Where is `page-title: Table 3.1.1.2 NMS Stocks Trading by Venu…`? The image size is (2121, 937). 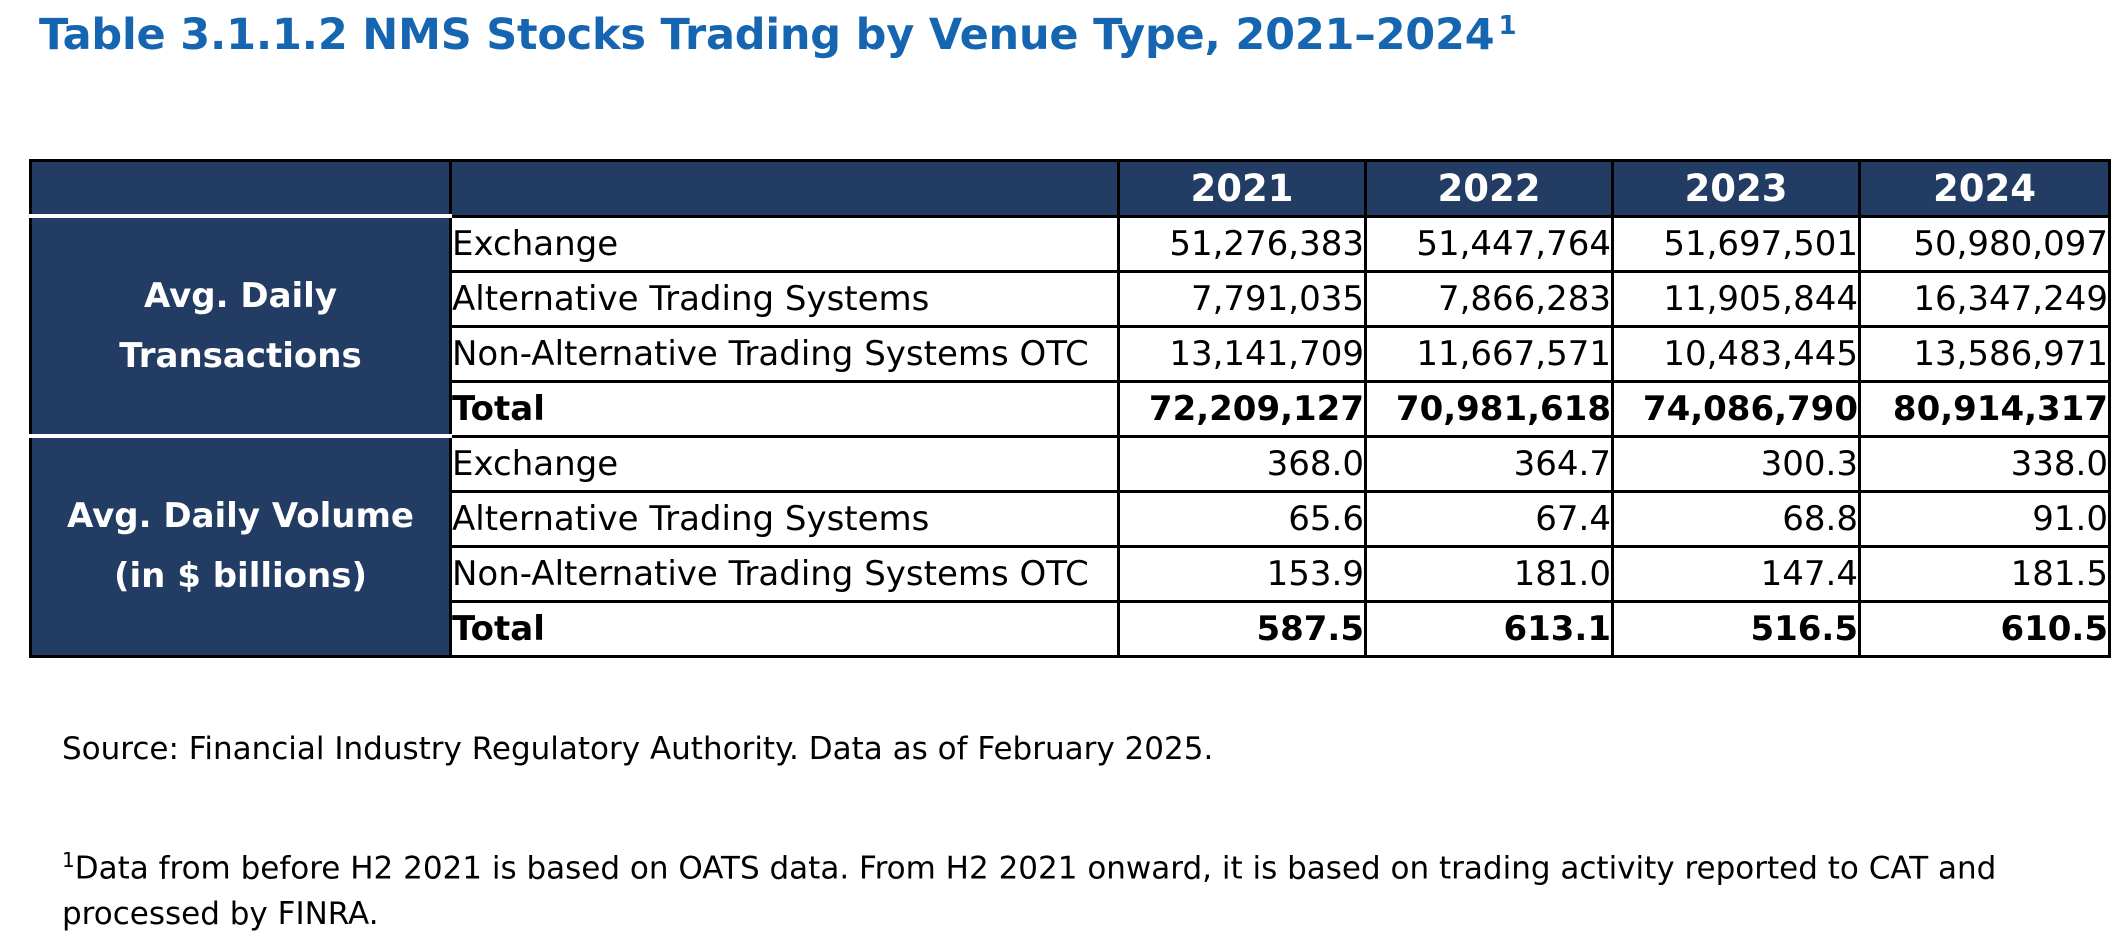
page-title: Table 3.1.1.2 NMS Stocks Trading by Venu… is located at coordinates (778, 35).